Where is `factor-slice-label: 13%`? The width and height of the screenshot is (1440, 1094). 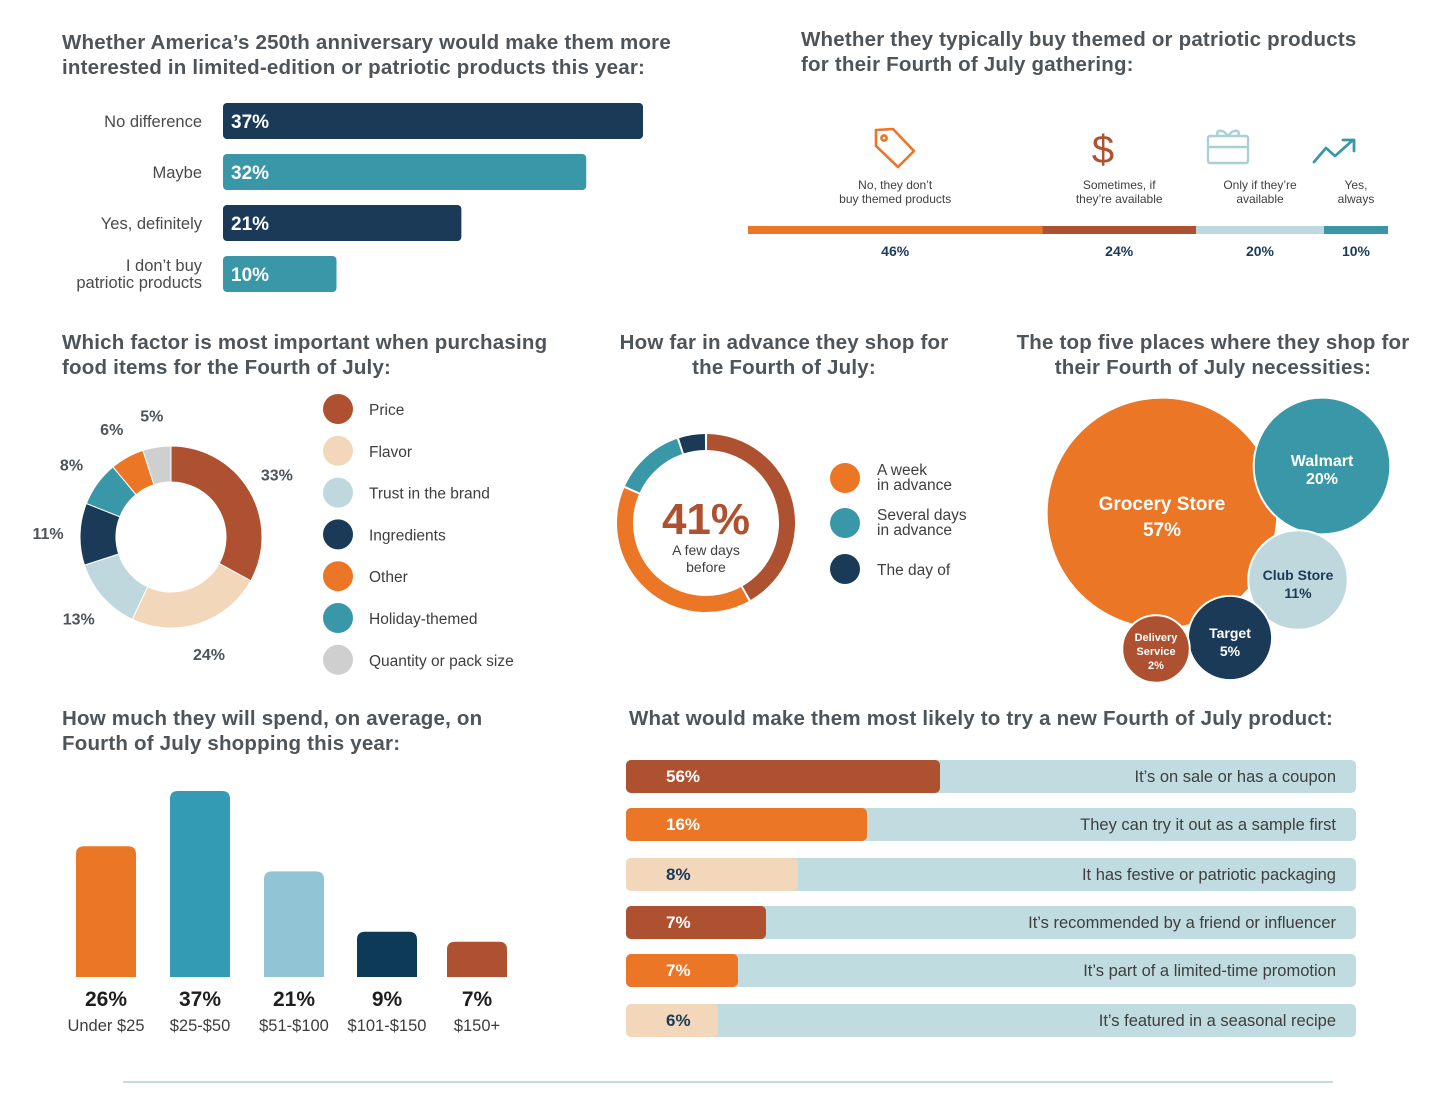 factor-slice-label: 13% is located at coordinates (79, 619).